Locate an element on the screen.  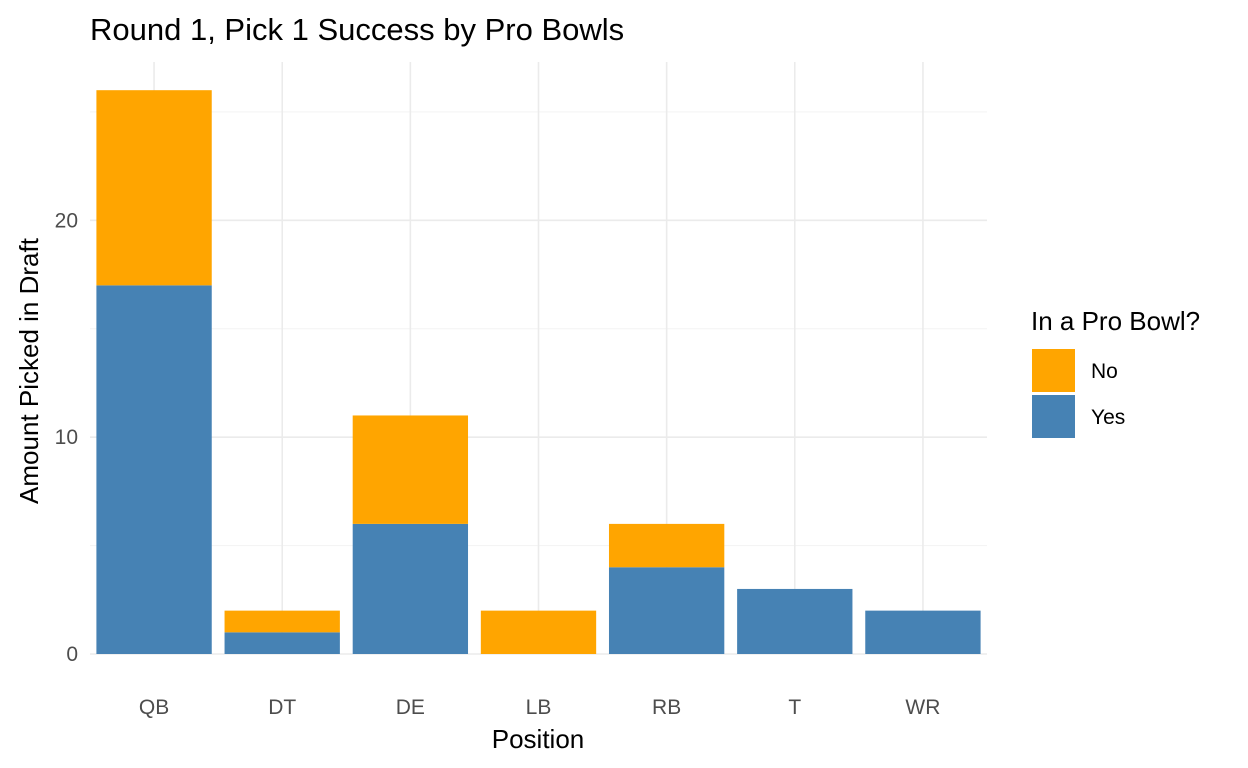
x-tick-label-rb: RB is located at coordinates (666, 707).